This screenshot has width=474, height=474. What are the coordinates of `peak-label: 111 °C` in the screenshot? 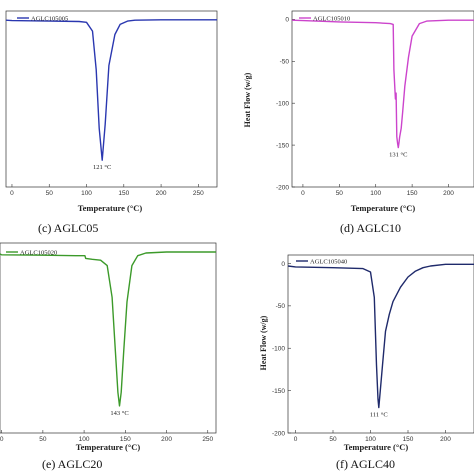 It's located at (379, 415).